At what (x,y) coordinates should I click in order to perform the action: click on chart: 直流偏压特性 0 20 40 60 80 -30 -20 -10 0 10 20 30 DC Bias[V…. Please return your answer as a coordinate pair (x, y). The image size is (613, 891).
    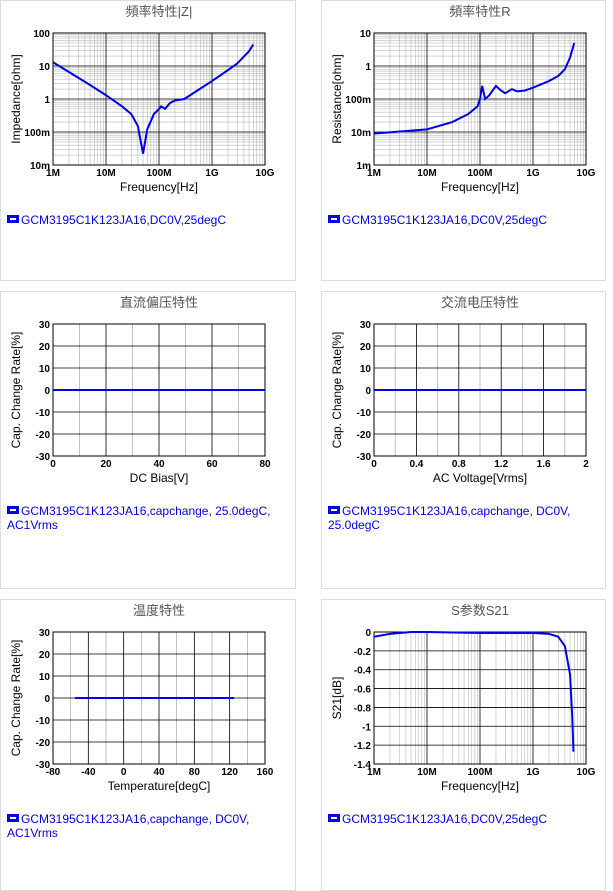
    Looking at the image, I should click on (140, 390).